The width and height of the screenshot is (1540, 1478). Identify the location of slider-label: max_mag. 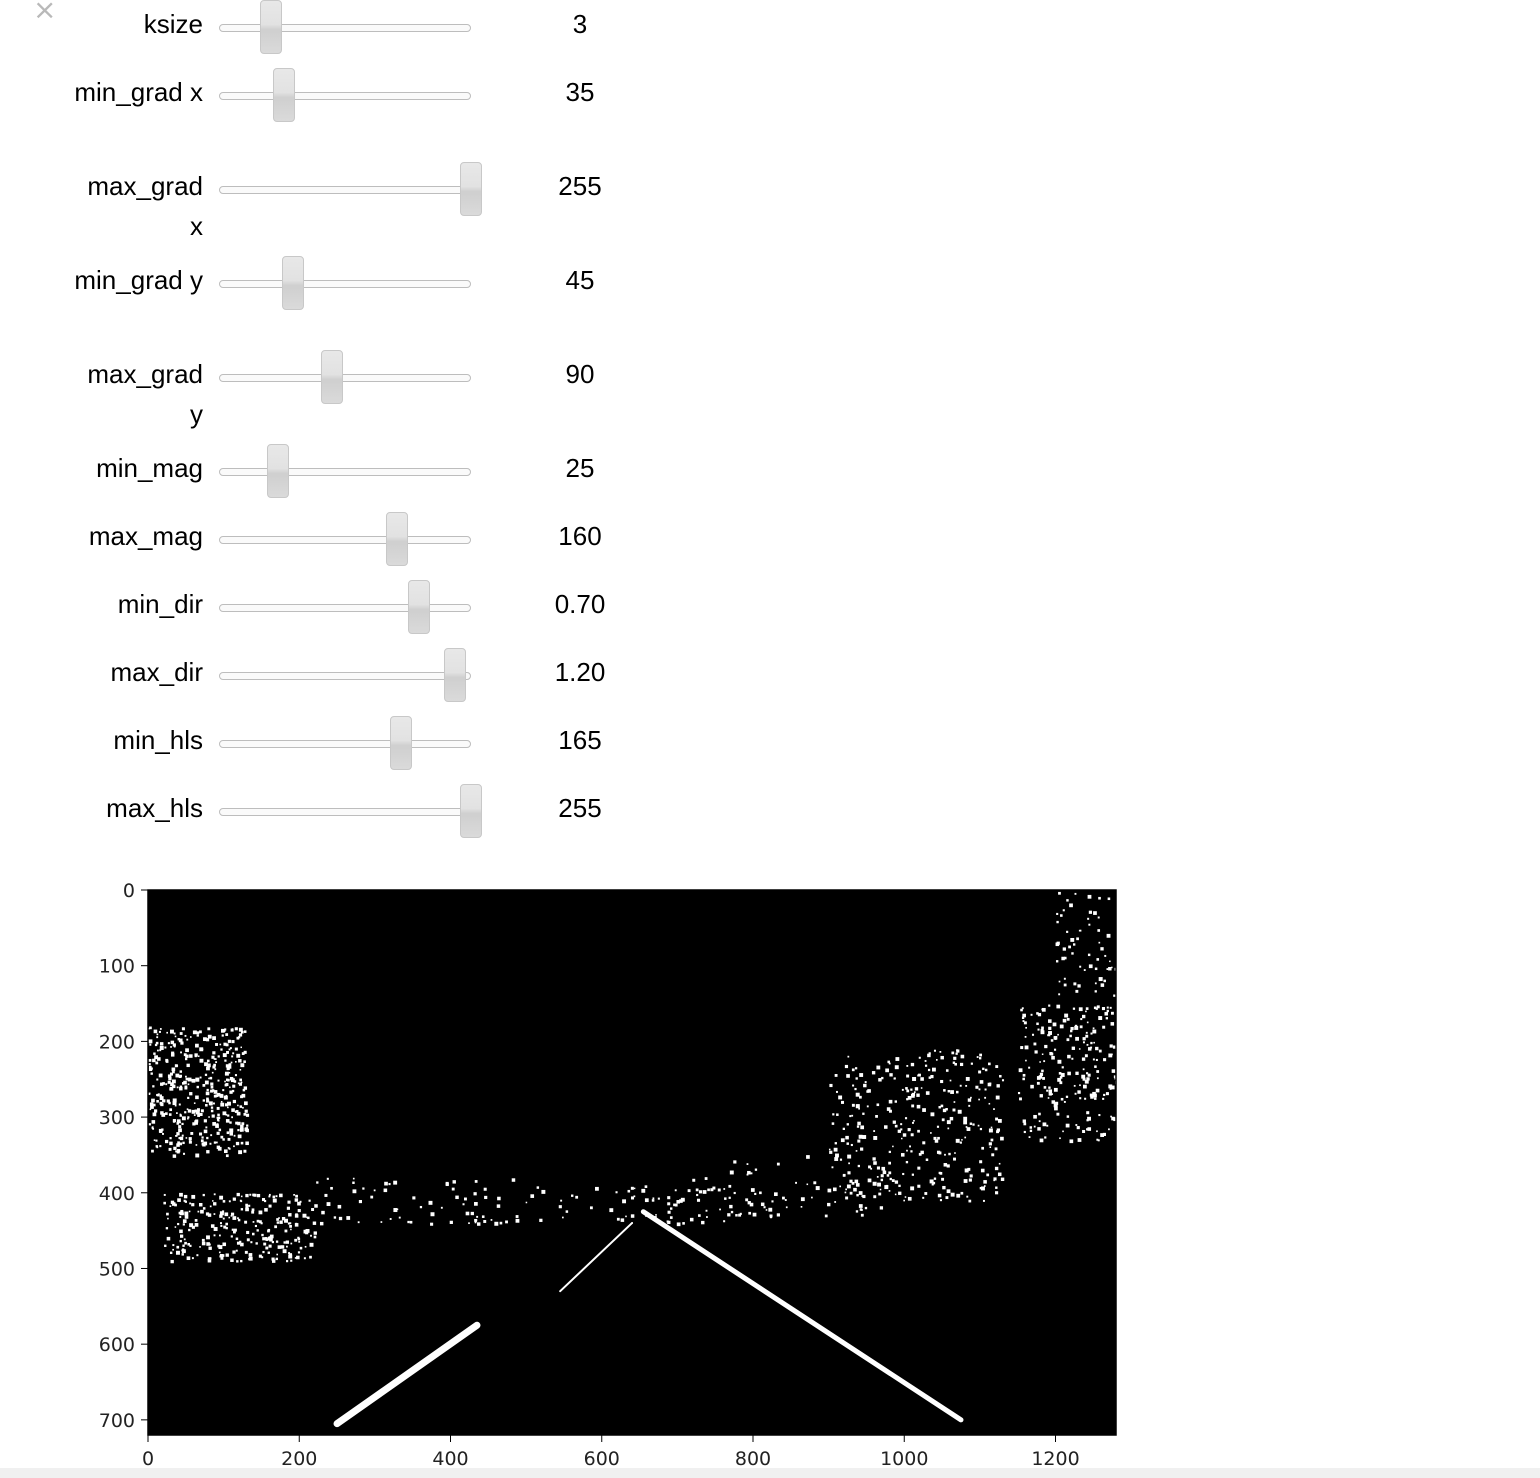
(145, 536).